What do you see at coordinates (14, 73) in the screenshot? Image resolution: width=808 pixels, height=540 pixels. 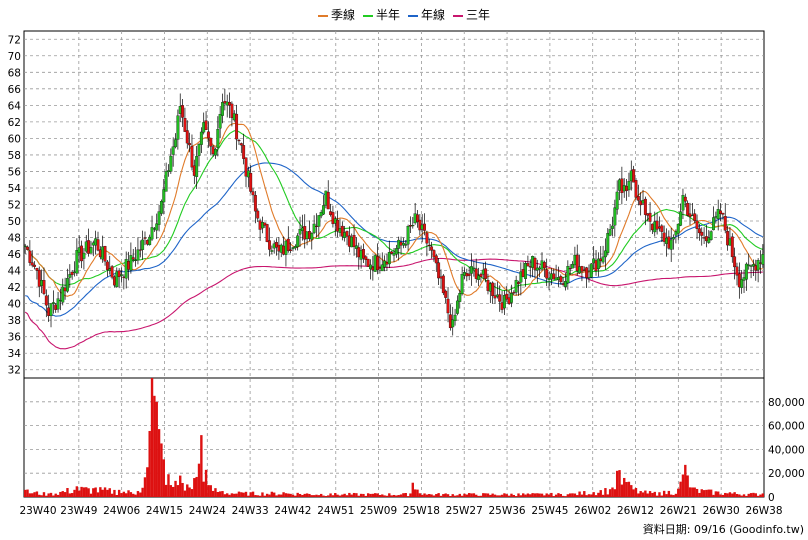 I see `price-tick-label: 68` at bounding box center [14, 73].